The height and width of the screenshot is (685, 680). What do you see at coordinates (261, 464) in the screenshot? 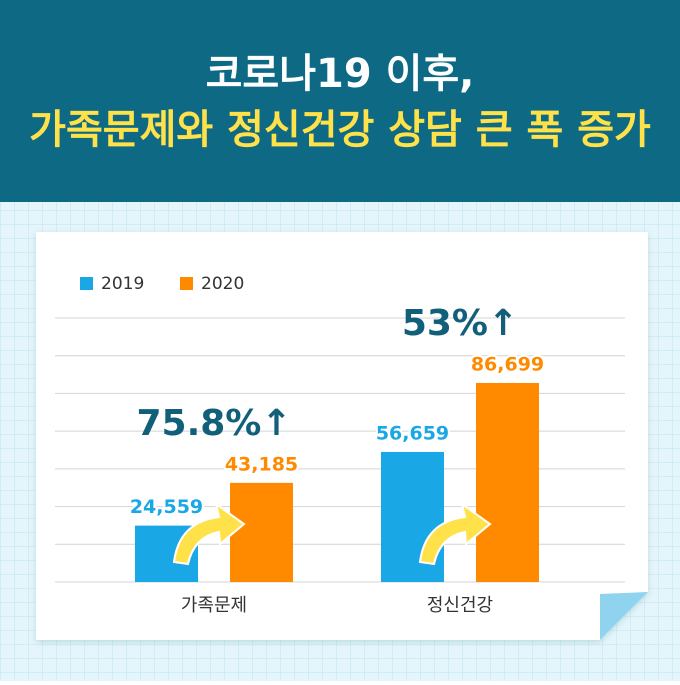
I see `value-label: 43,185` at bounding box center [261, 464].